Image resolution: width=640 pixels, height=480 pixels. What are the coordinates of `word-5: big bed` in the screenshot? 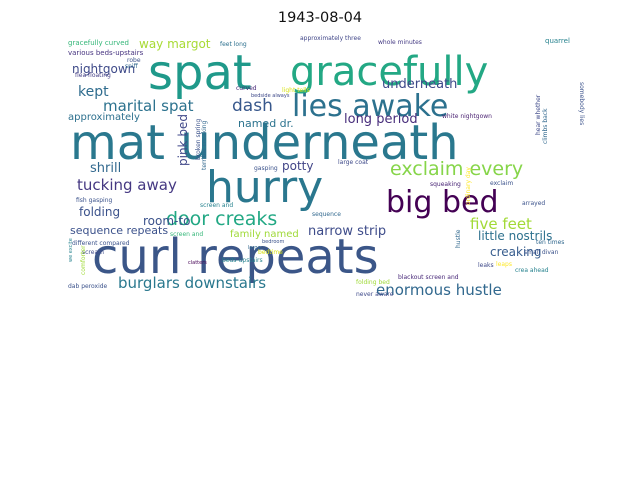 It's located at (442, 202).